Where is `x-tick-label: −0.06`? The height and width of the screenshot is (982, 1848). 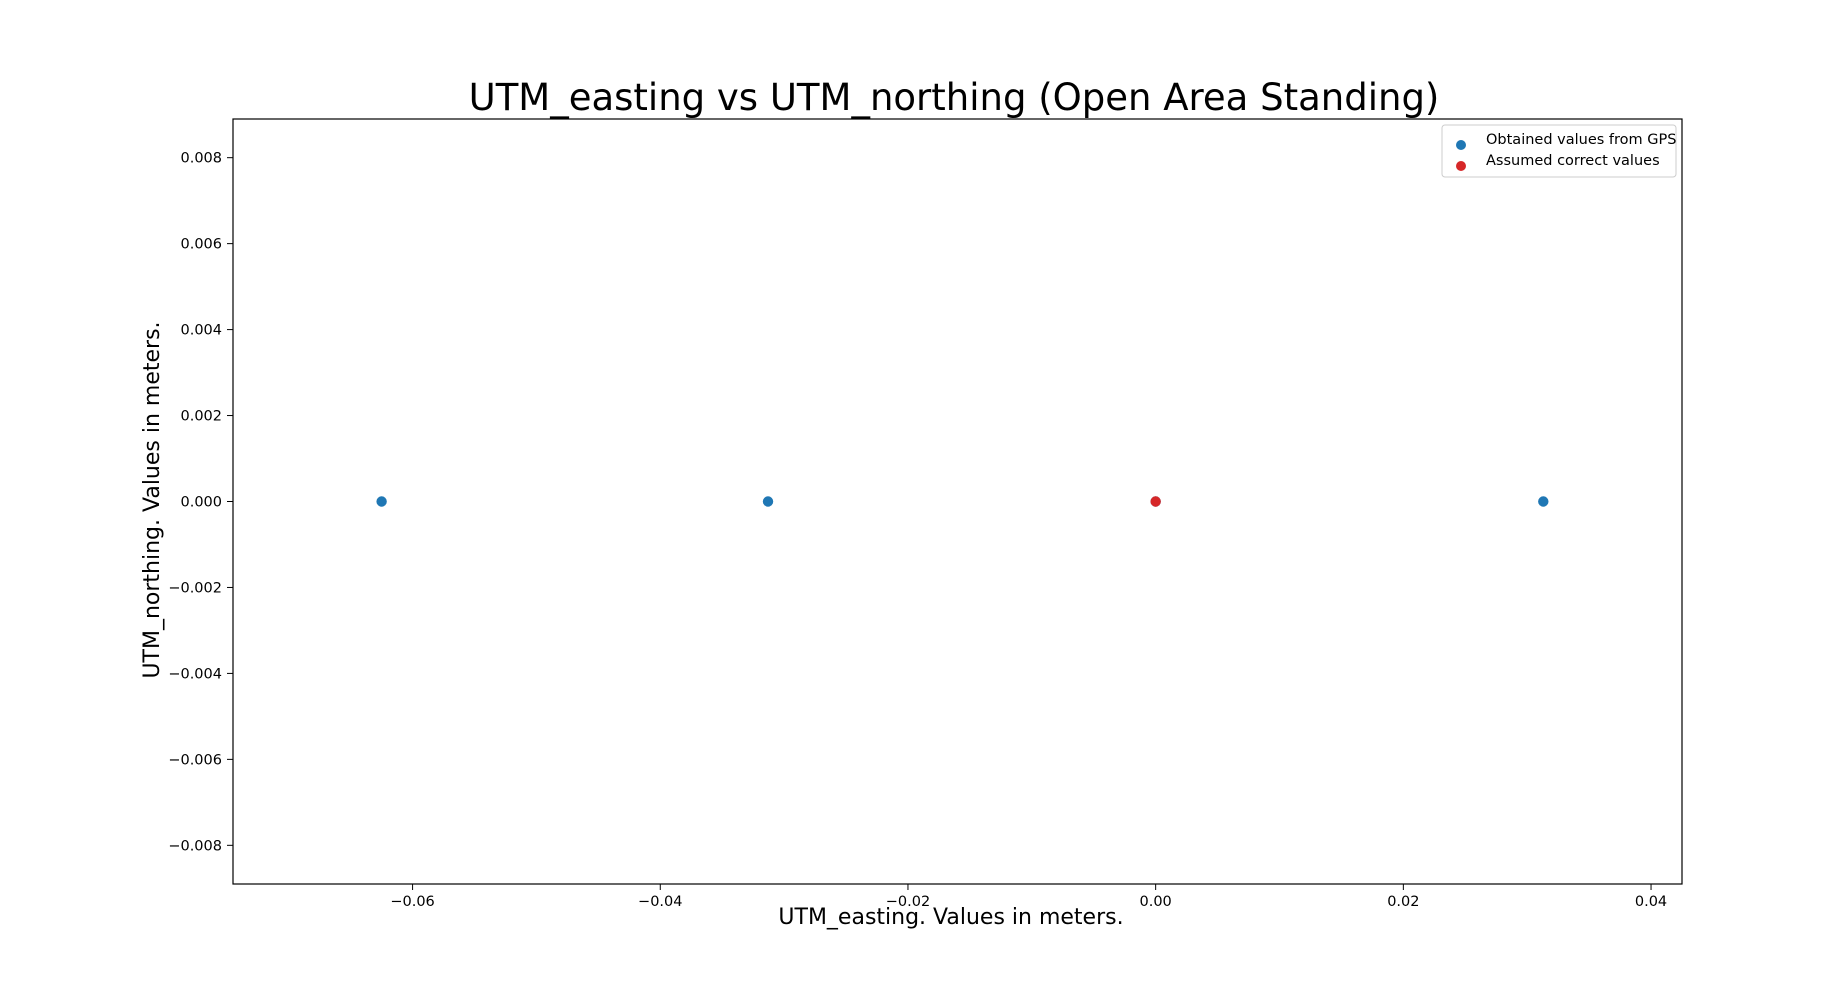
x-tick-label: −0.06 is located at coordinates (412, 902).